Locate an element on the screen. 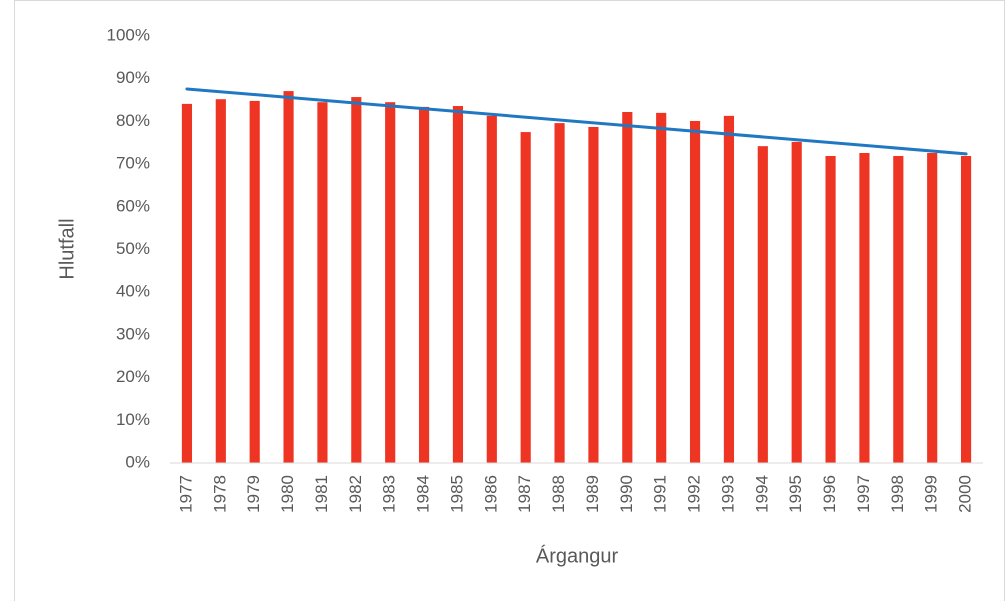 This screenshot has height=601, width=1005. x-tick-label: 1988 is located at coordinates (558, 494).